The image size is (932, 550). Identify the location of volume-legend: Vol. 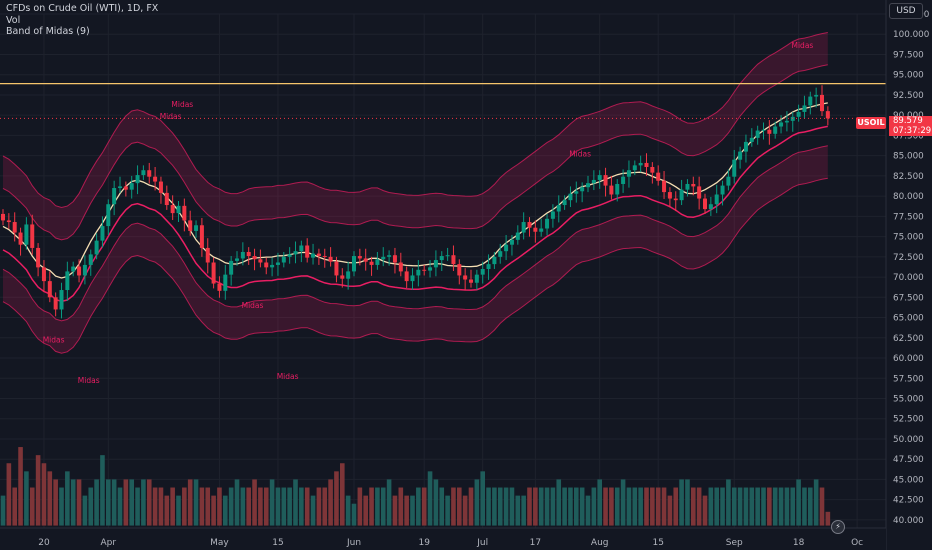
(13, 20).